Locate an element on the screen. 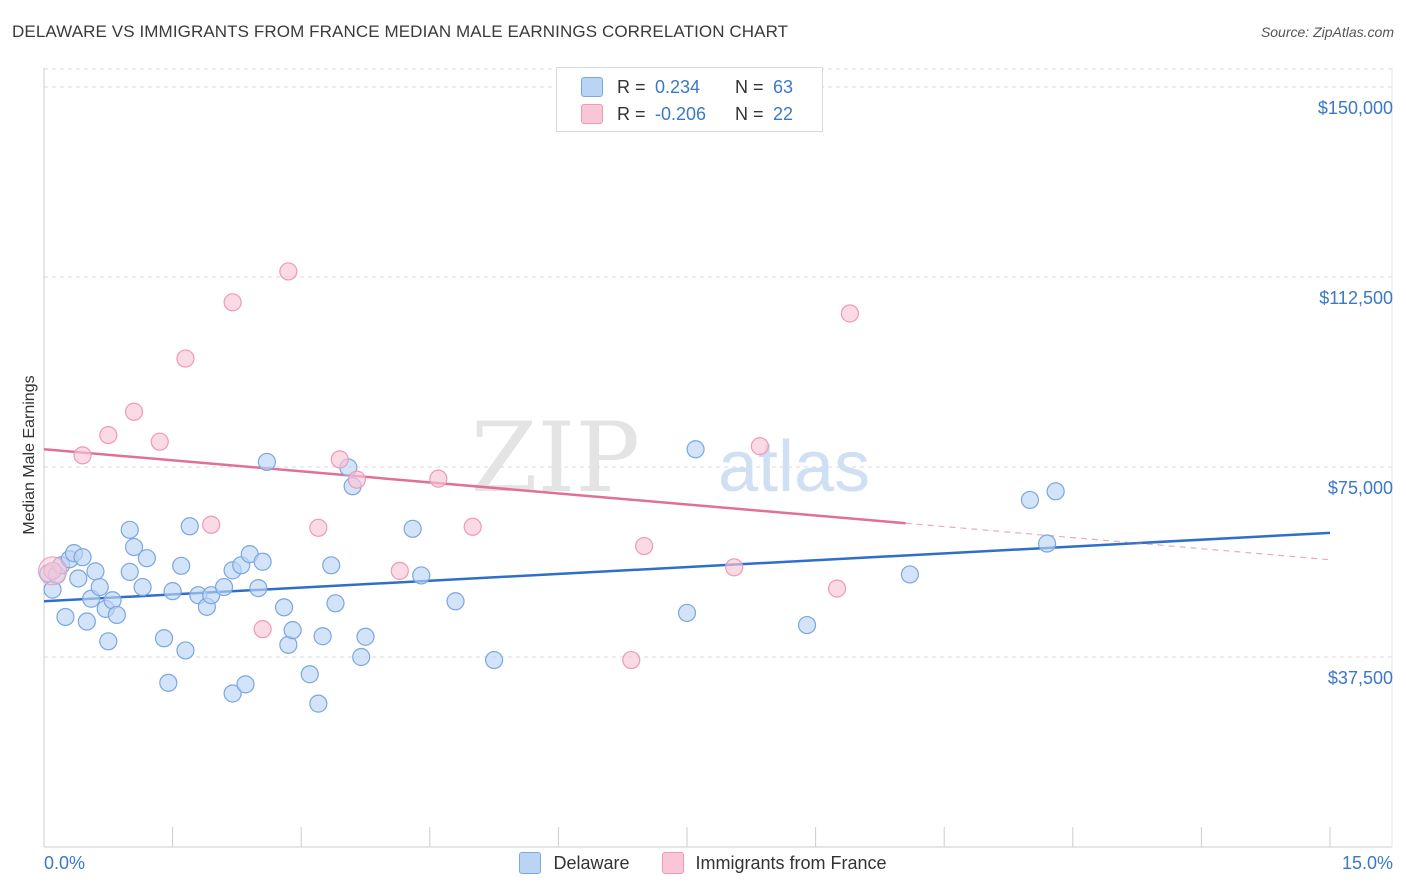 Image resolution: width=1406 pixels, height=892 pixels. stats-legend: R = 0.234 N = 63 R = -0.206 N = 22 is located at coordinates (689, 99).